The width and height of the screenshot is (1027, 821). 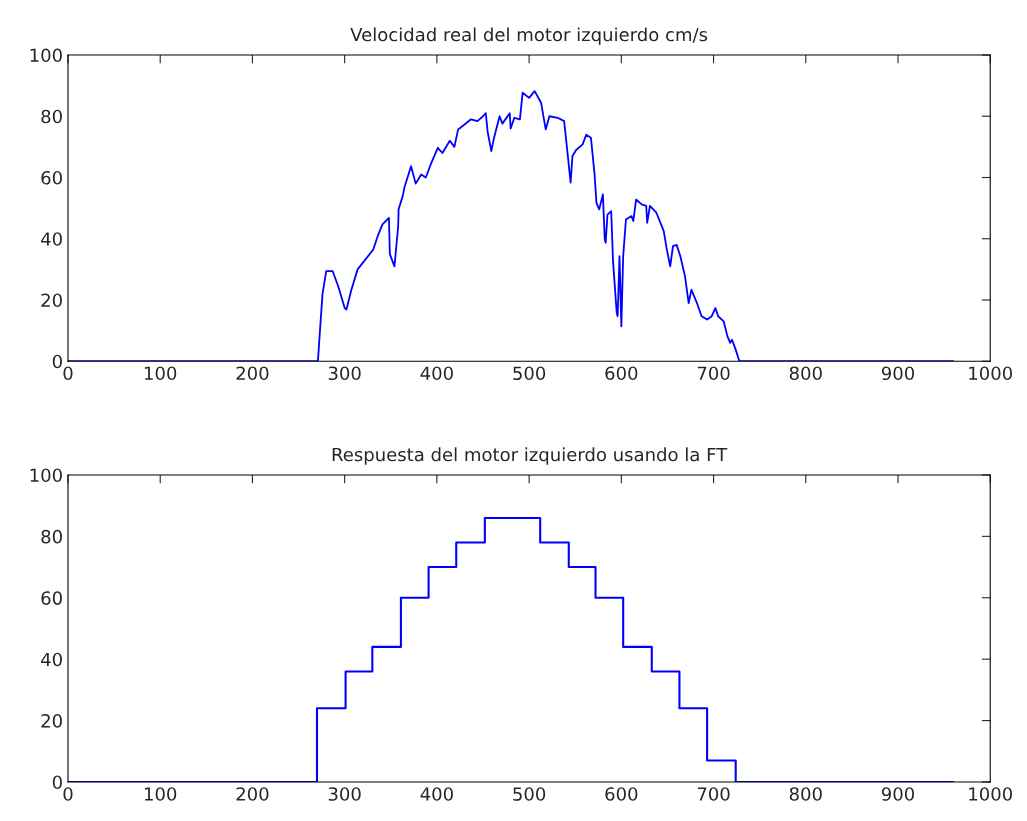 What do you see at coordinates (529, 36) in the screenshot?
I see `chart-title: Velocidad real del motor izquierdo cm/s` at bounding box center [529, 36].